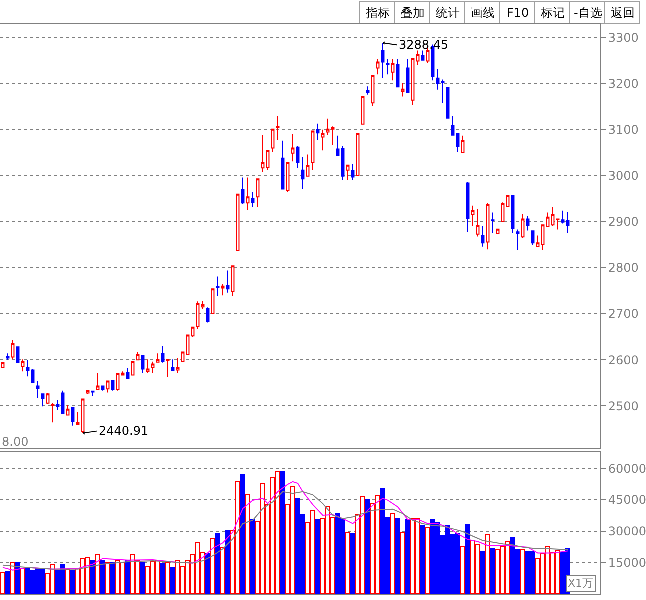 The height and width of the screenshot is (600, 646). I want to click on y-tick-label: 60000, so click(627, 469).